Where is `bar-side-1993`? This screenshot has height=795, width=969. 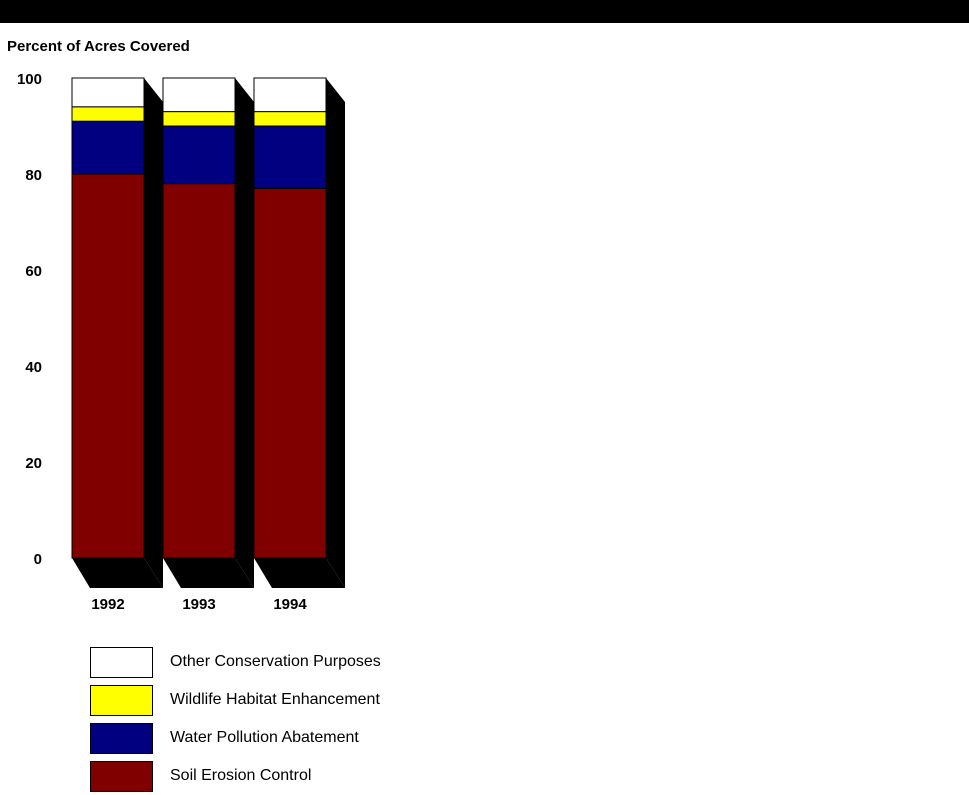 bar-side-1993 is located at coordinates (244, 333).